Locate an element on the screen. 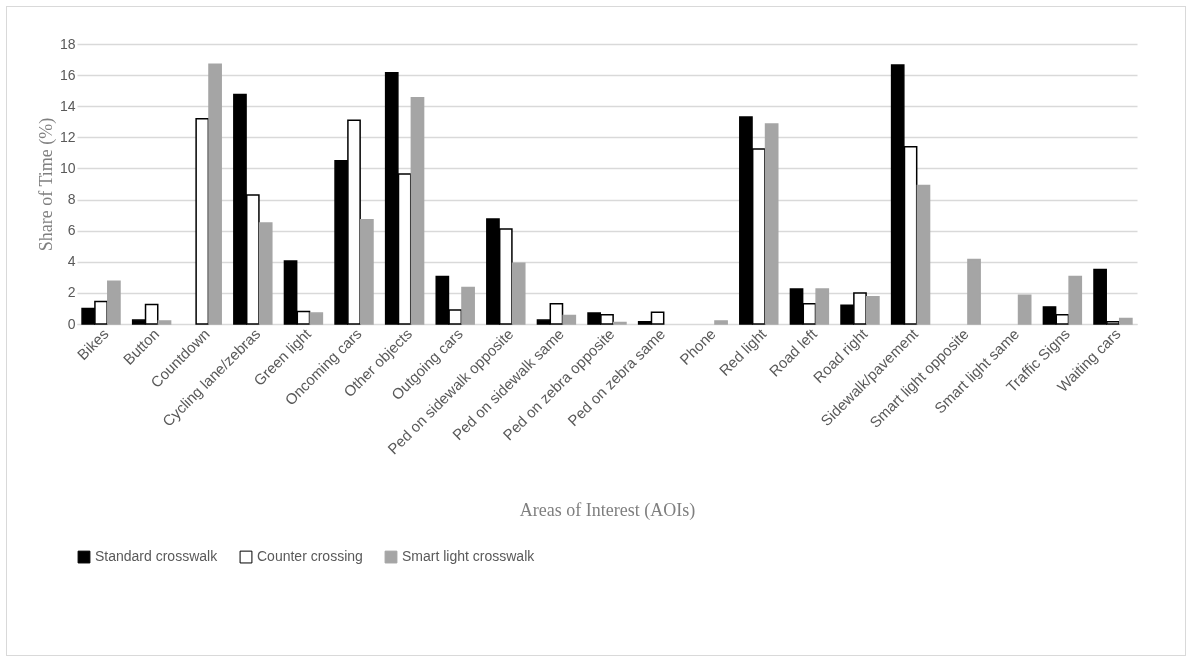 This screenshot has width=1198, height=666. y-tick-label: 14 is located at coordinates (67, 105).